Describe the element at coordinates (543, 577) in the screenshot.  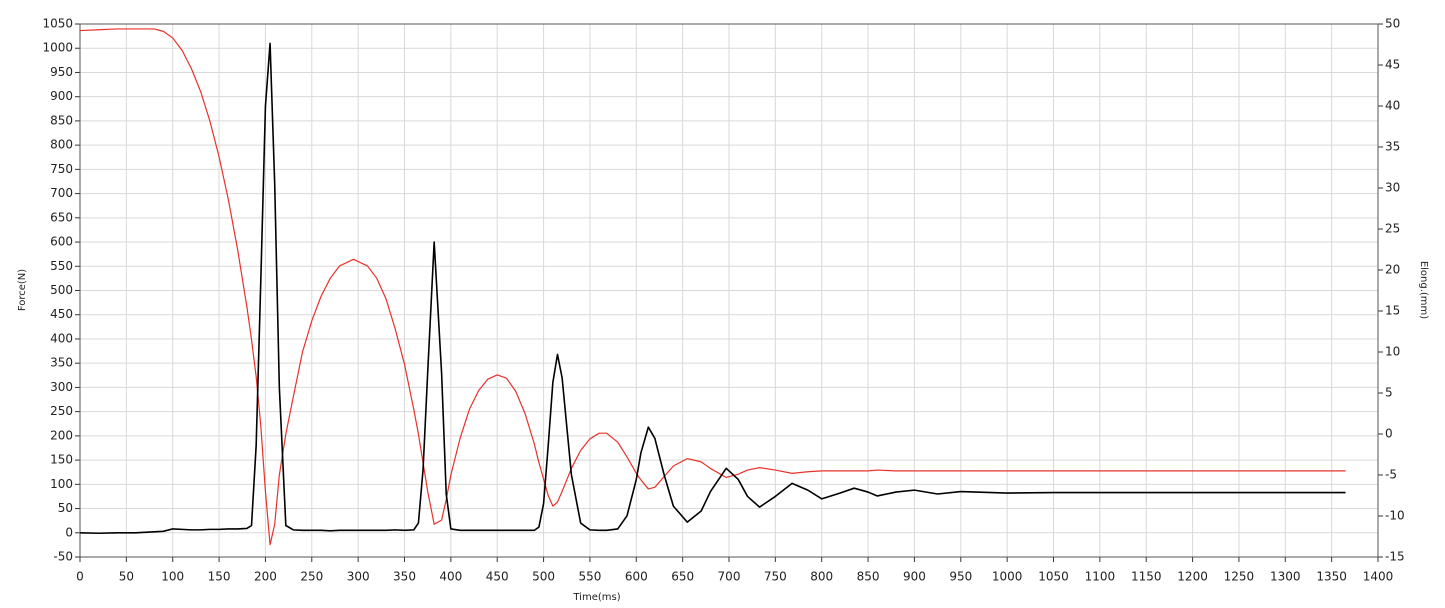
I see `x-tick-label: 500` at that location.